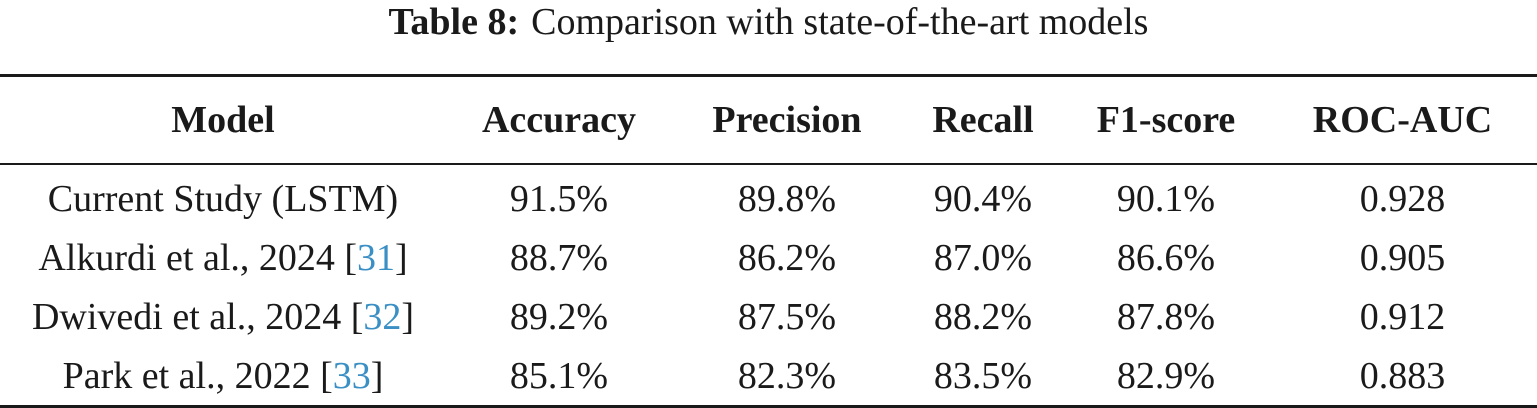 The height and width of the screenshot is (408, 1537). I want to click on precision-cell: 86.2%, so click(787, 257).